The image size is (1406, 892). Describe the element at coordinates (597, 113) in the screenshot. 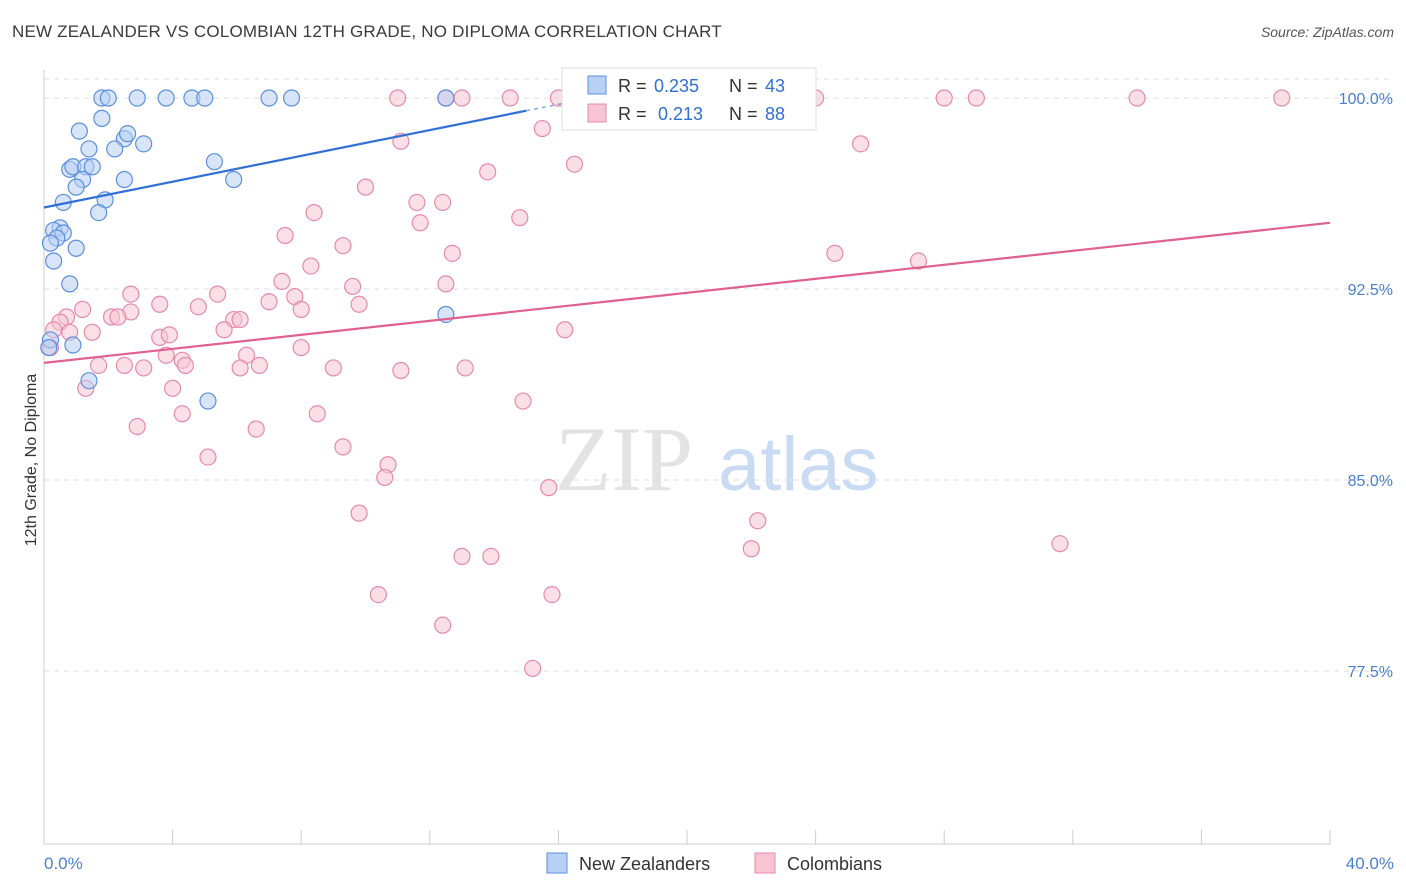

I see `stats-legend-swatch-pink` at that location.